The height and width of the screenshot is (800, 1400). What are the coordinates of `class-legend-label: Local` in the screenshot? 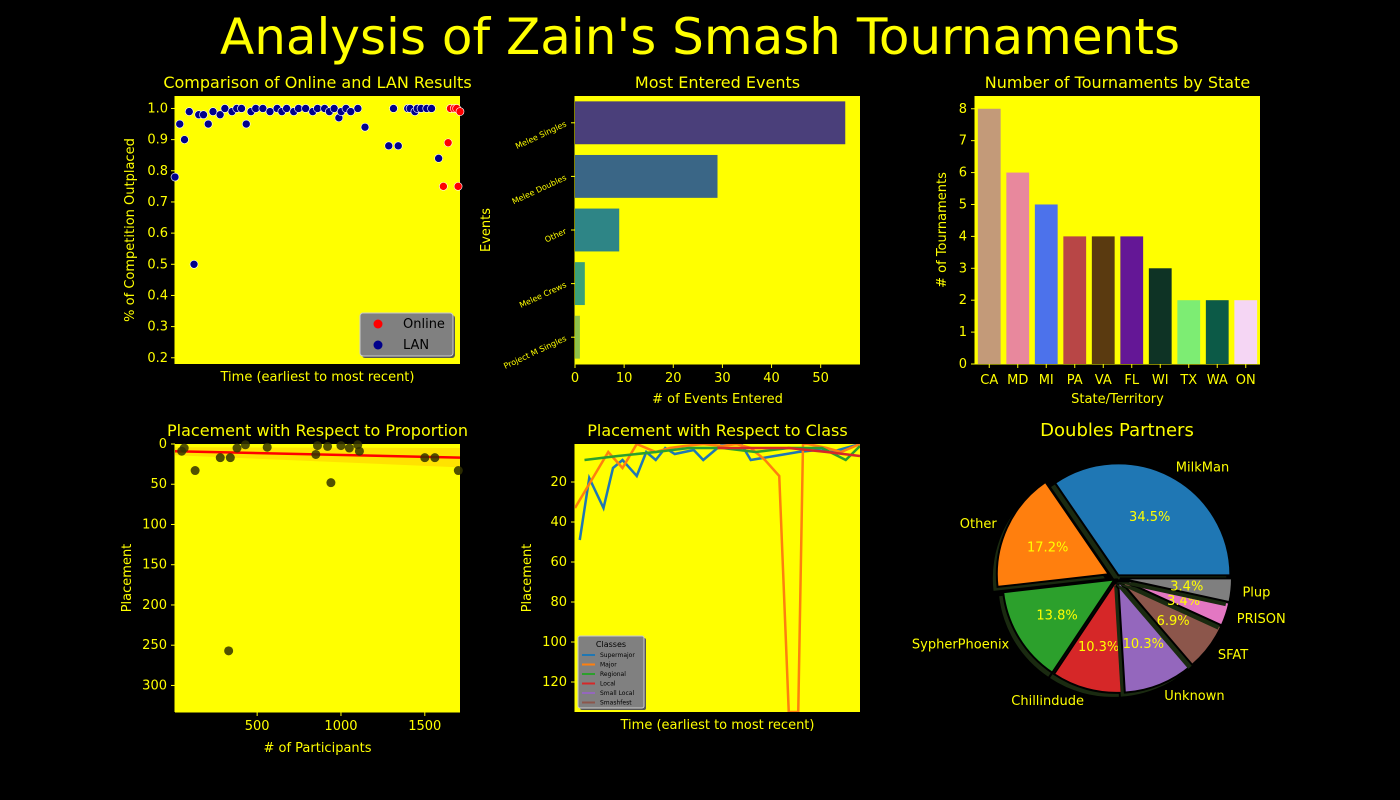 It's located at (608, 684).